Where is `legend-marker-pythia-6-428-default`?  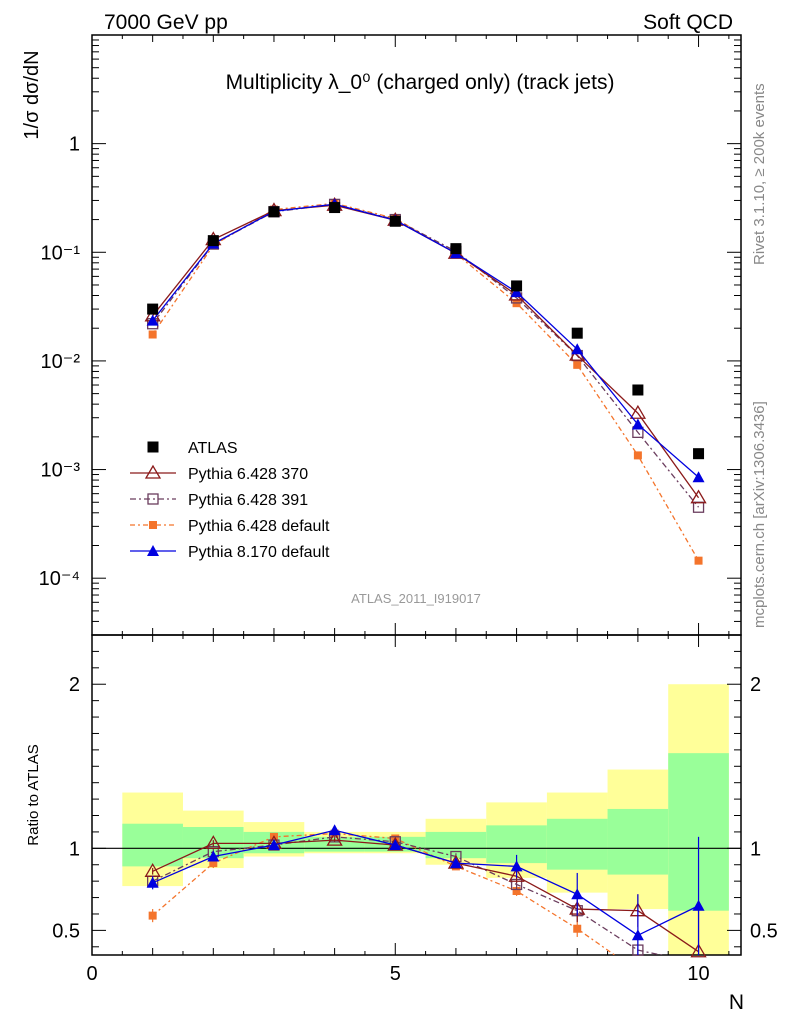 legend-marker-pythia-6-428-default is located at coordinates (153, 525).